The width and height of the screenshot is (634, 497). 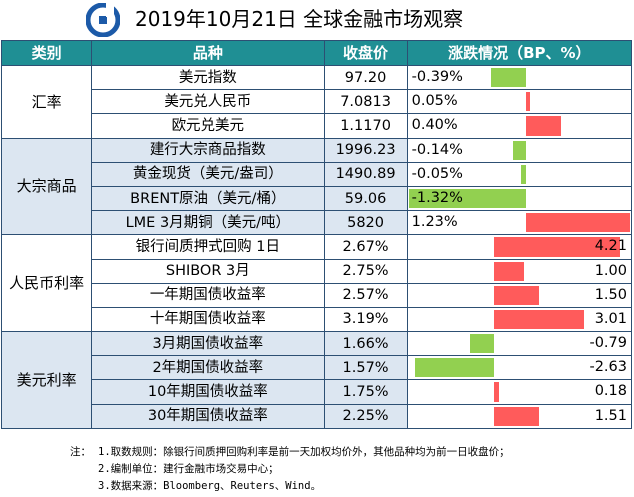 I want to click on table-row: LME 3月期铜（美元/吨） 5820 1.23%, so click(x=317, y=223).